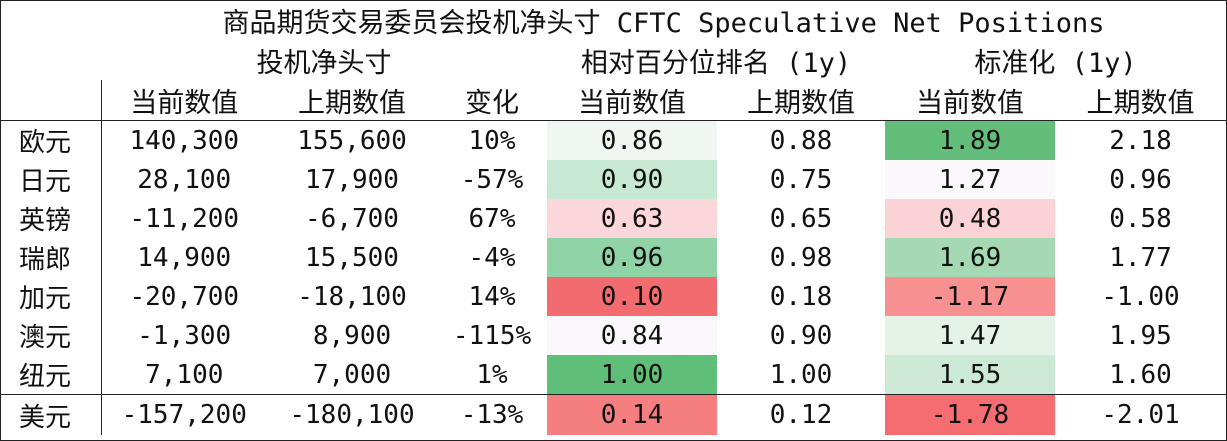 The image size is (1227, 441). Describe the element at coordinates (352, 257) in the screenshot. I see `net-previous-value: 15,500` at that location.